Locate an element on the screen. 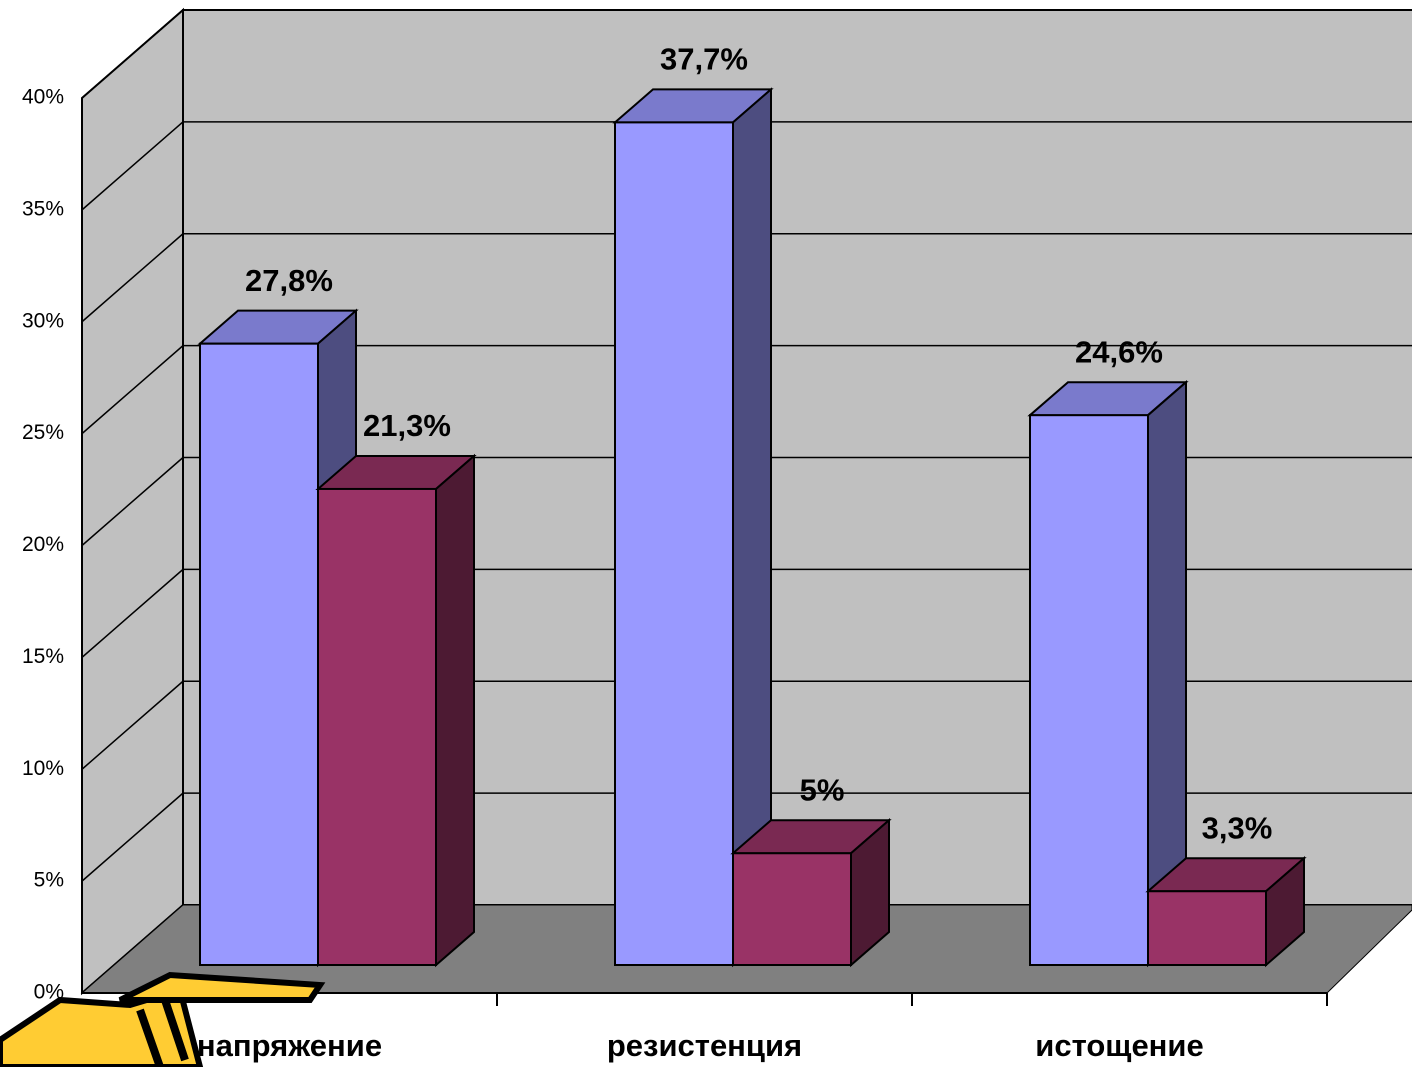 This screenshot has height=1067, width=1412. bar-side is located at coordinates (455, 710).